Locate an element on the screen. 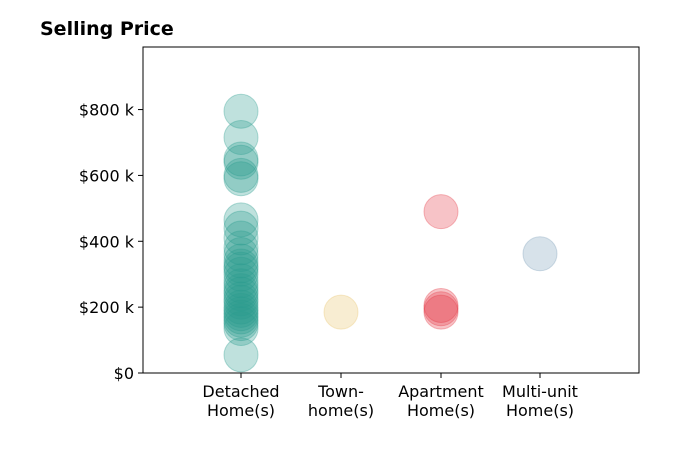  y-axis: $0 $200 k $400 k $600 k $800 k is located at coordinates (111, 242).